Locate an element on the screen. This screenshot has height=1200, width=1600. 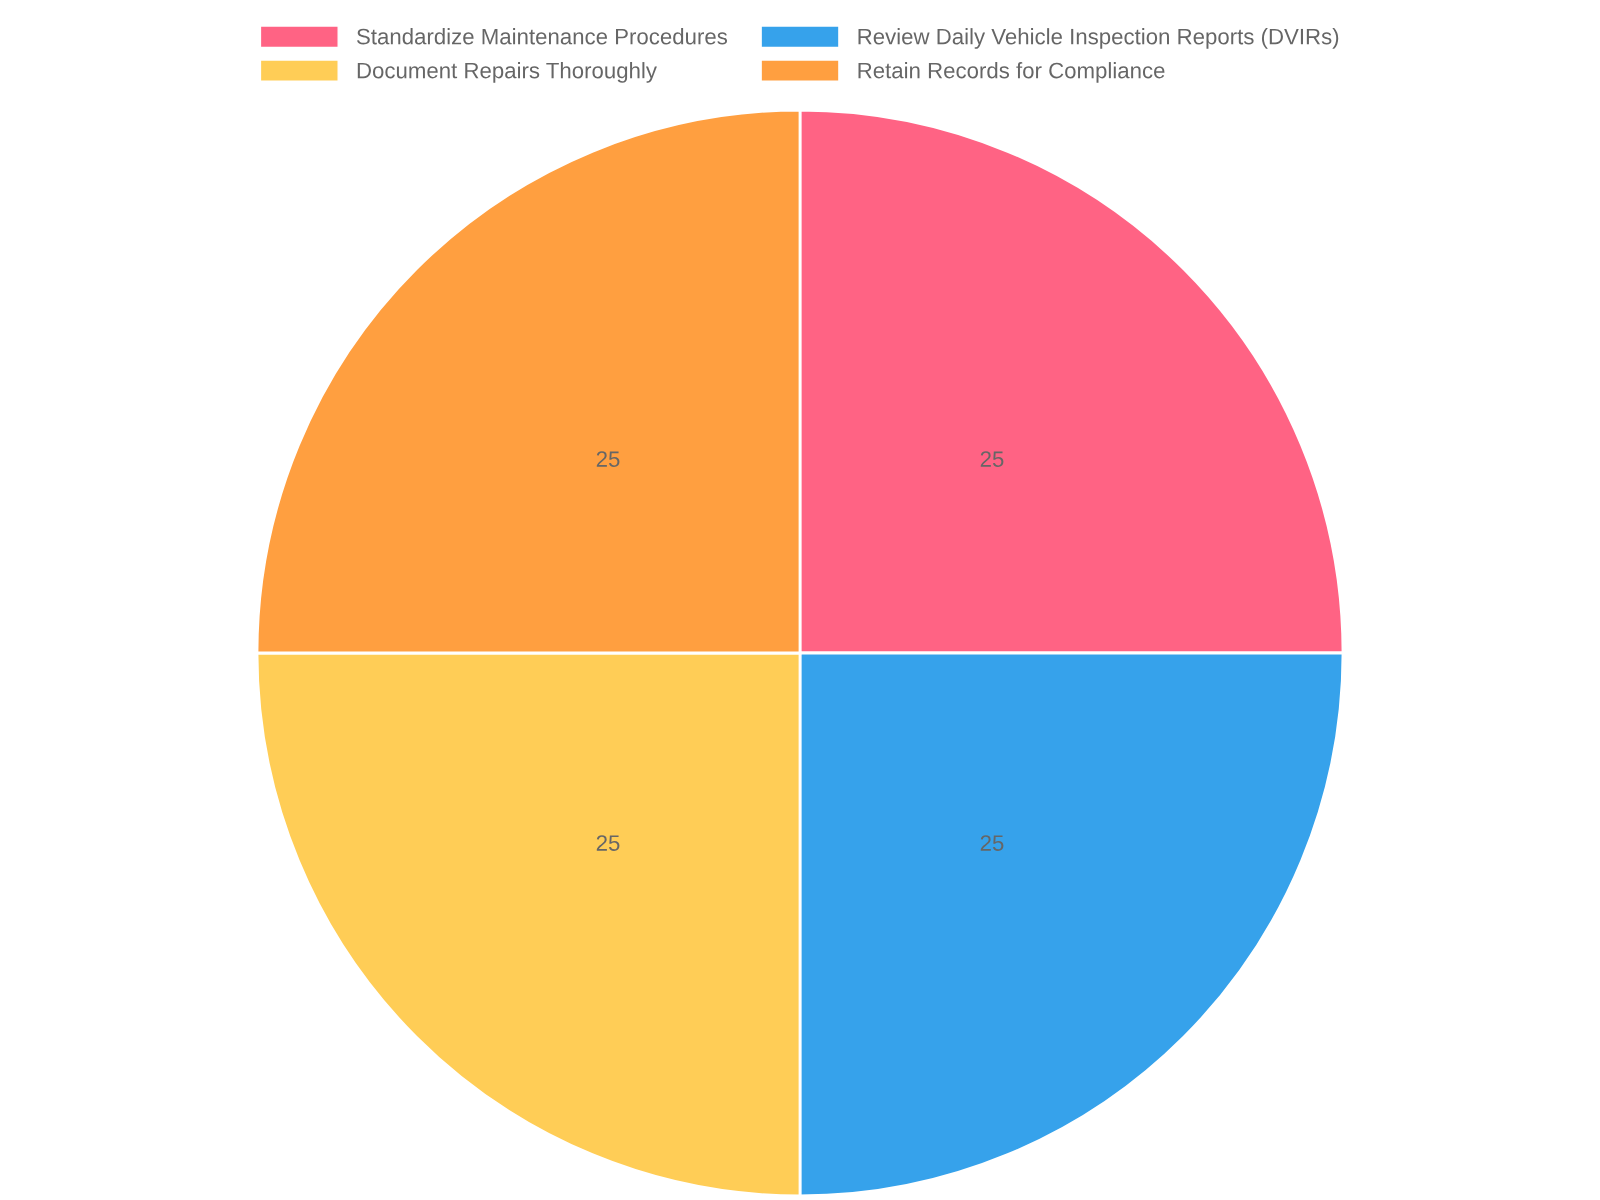
legend-label: Standardize Maintenance Procedures is located at coordinates (542, 36).